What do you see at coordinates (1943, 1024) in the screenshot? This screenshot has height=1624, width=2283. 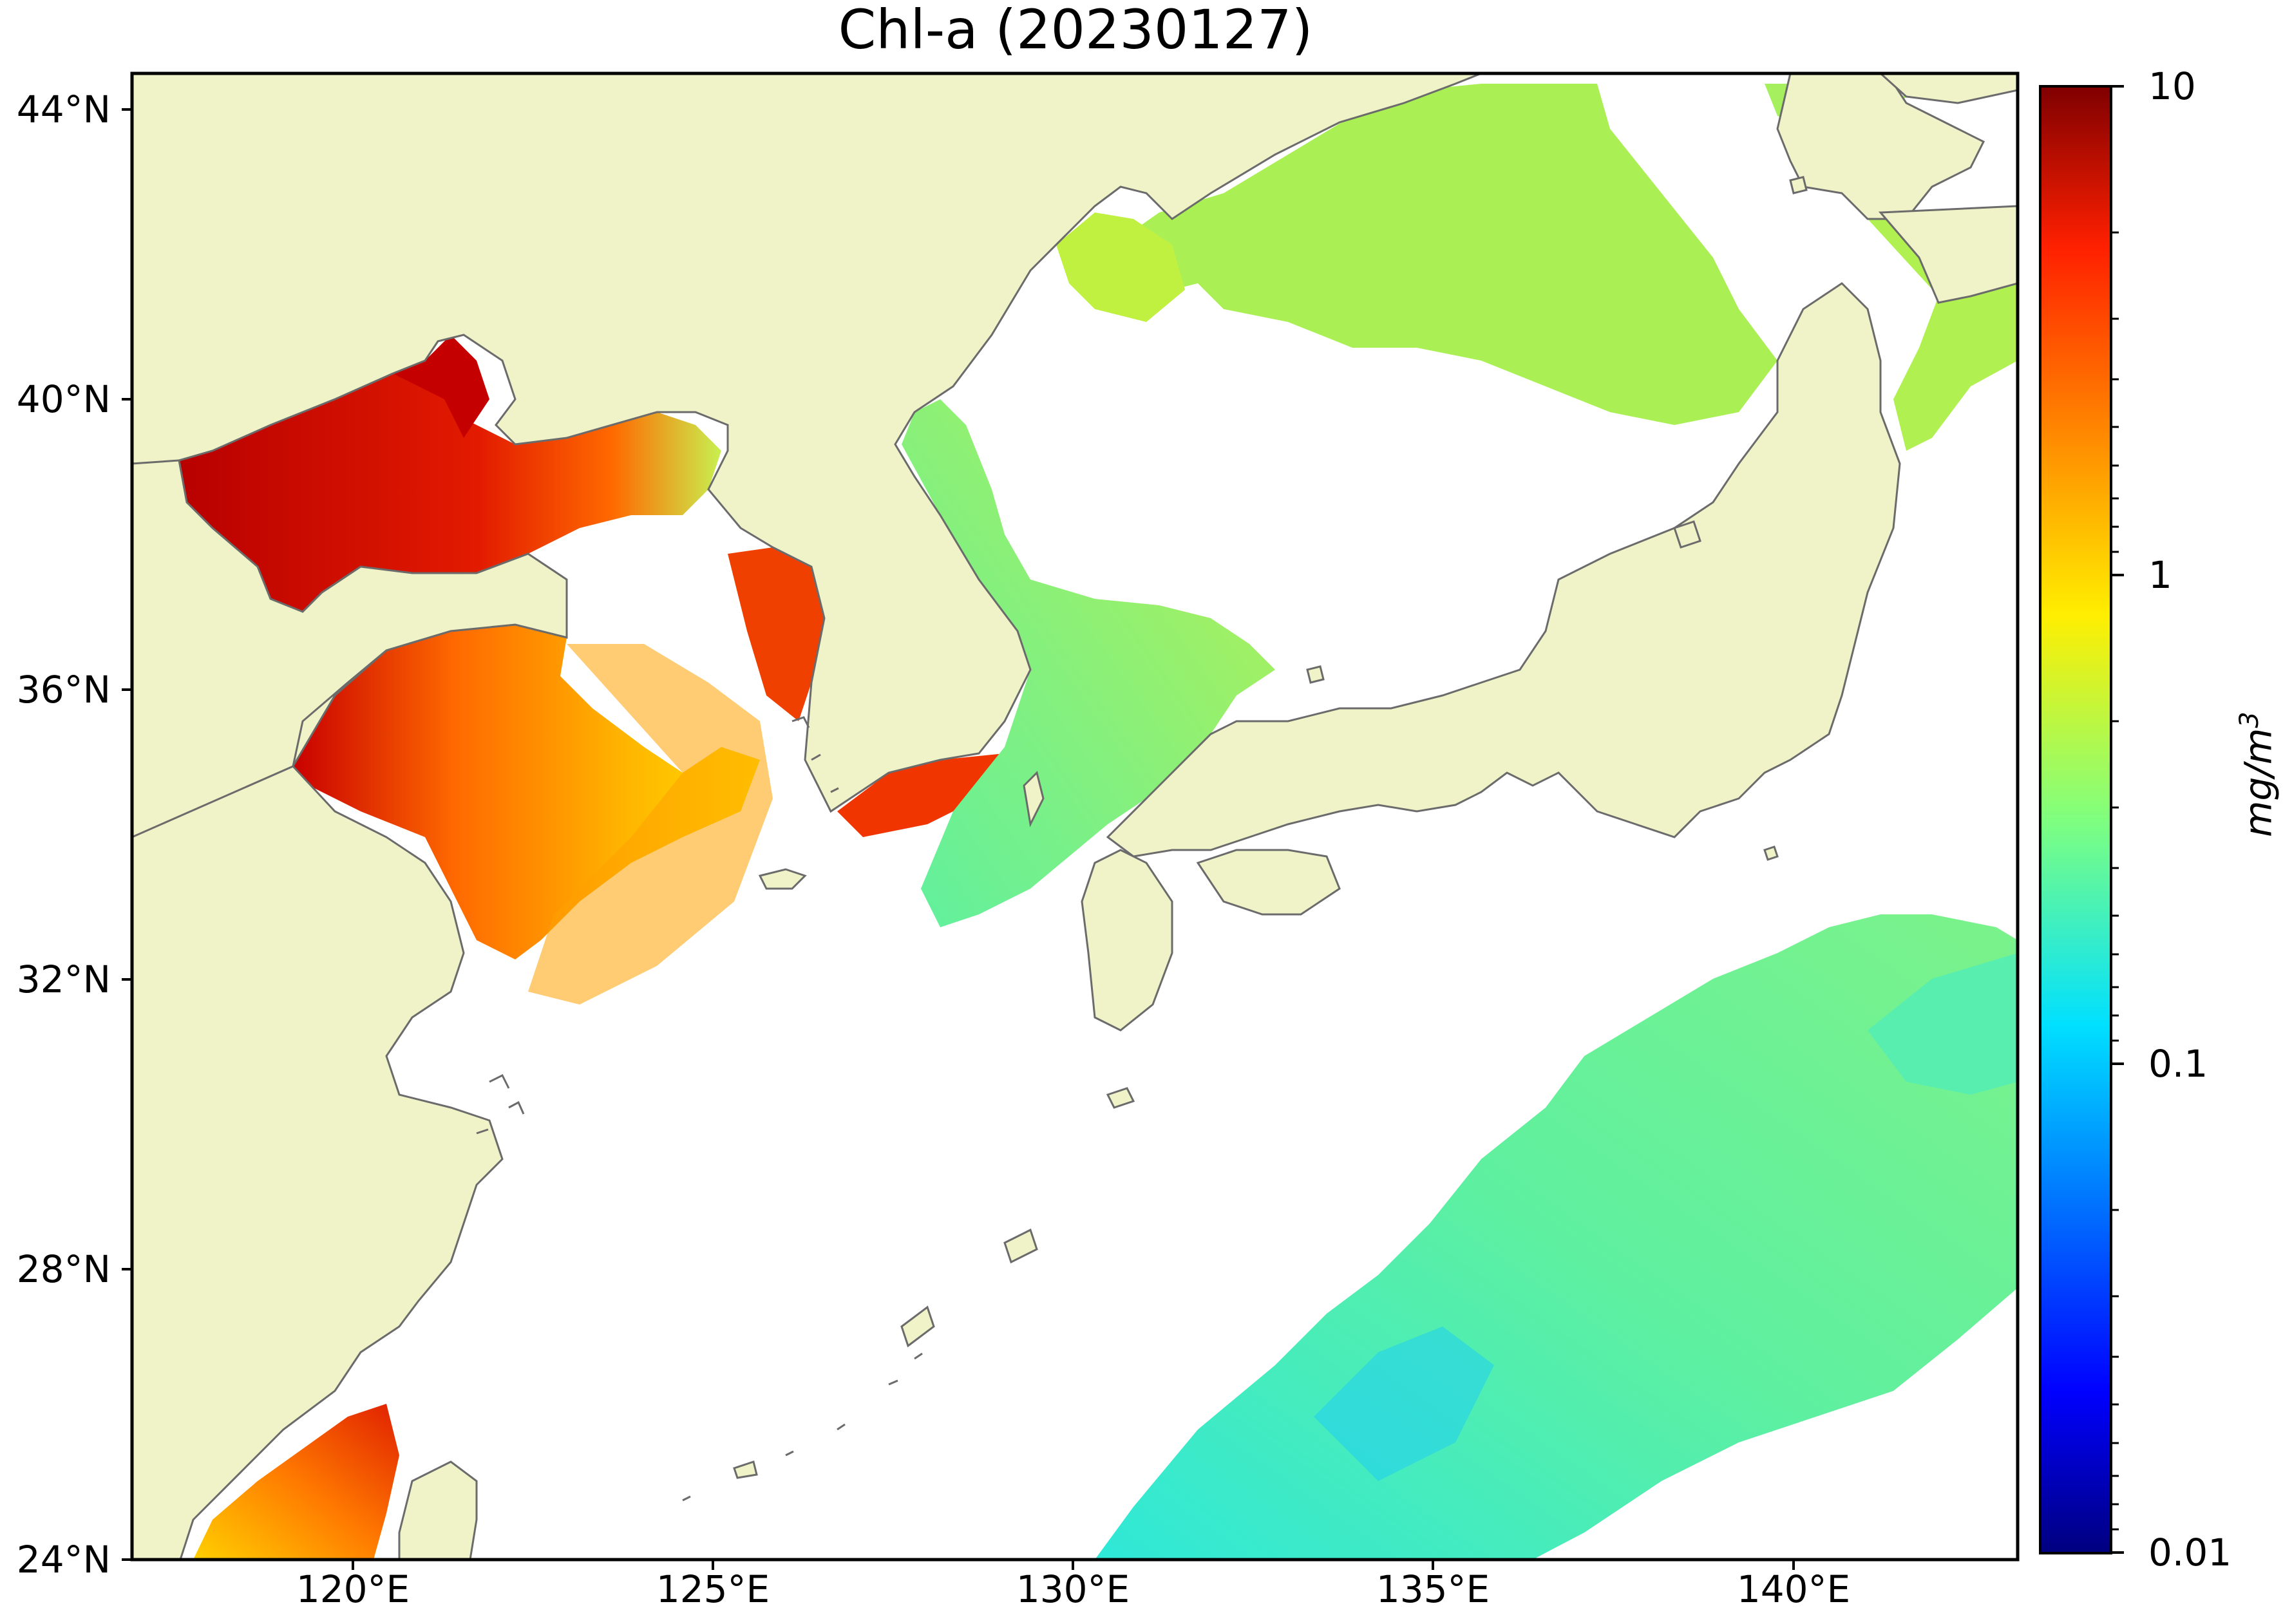 I see `west-pacific-east-patch-chl` at bounding box center [1943, 1024].